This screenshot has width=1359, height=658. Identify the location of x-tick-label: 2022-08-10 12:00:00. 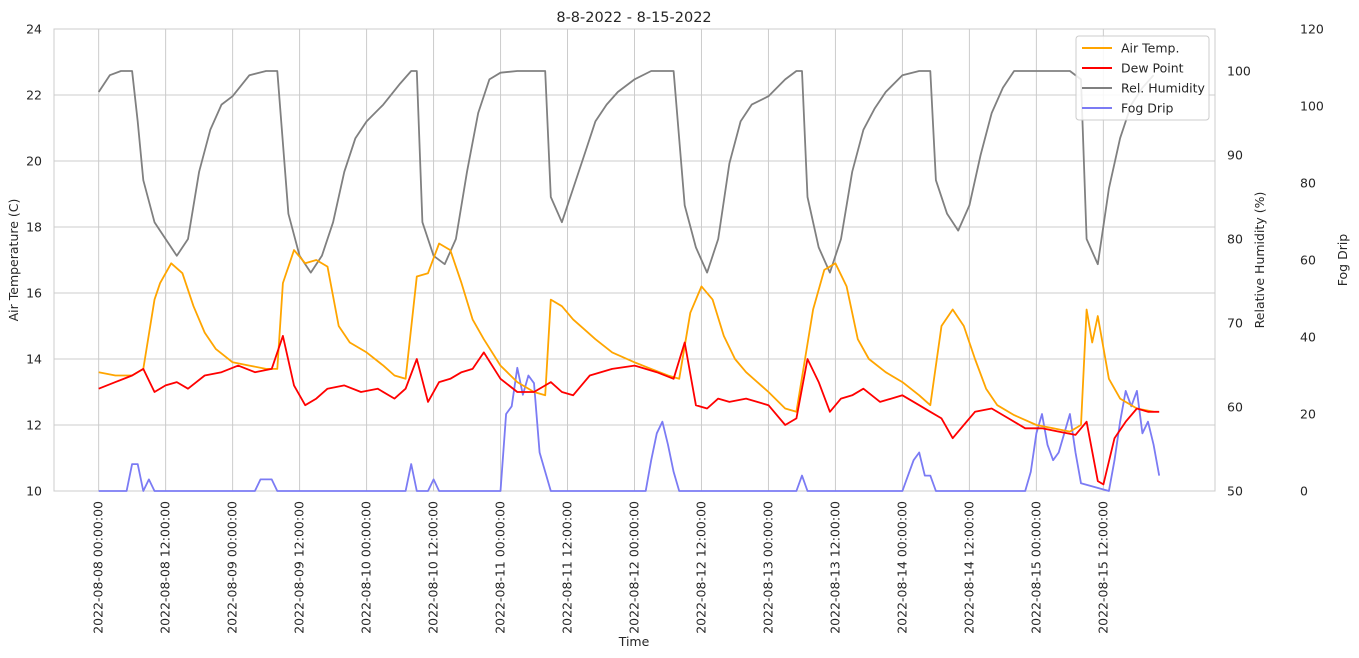
(433, 567).